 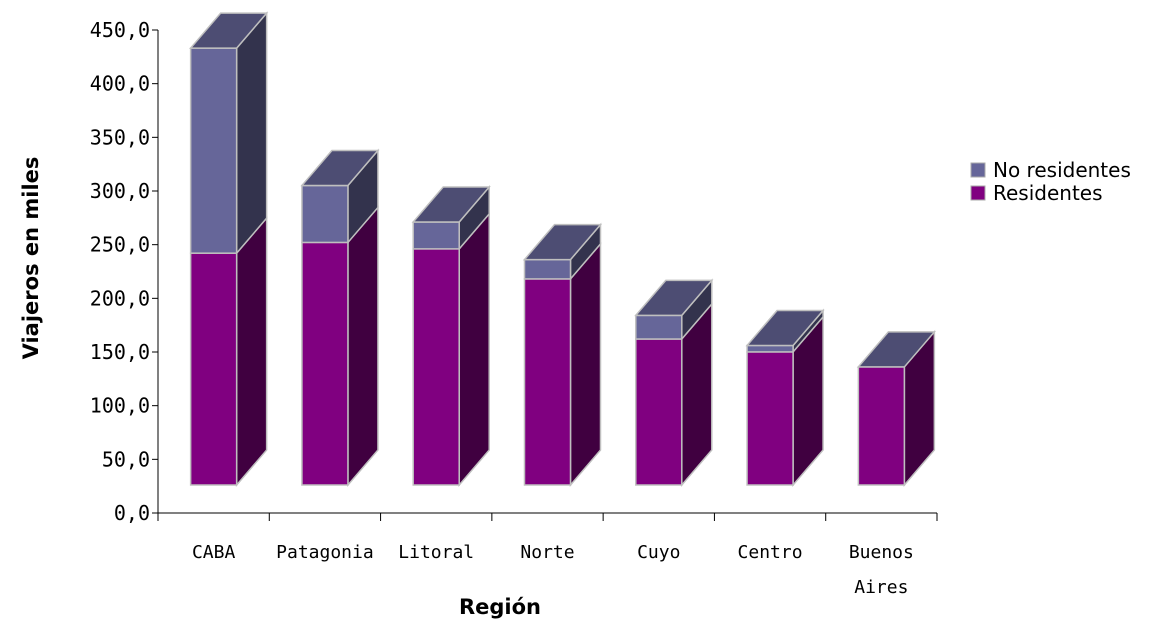 I want to click on x-axis-title: Región, so click(x=500, y=607).